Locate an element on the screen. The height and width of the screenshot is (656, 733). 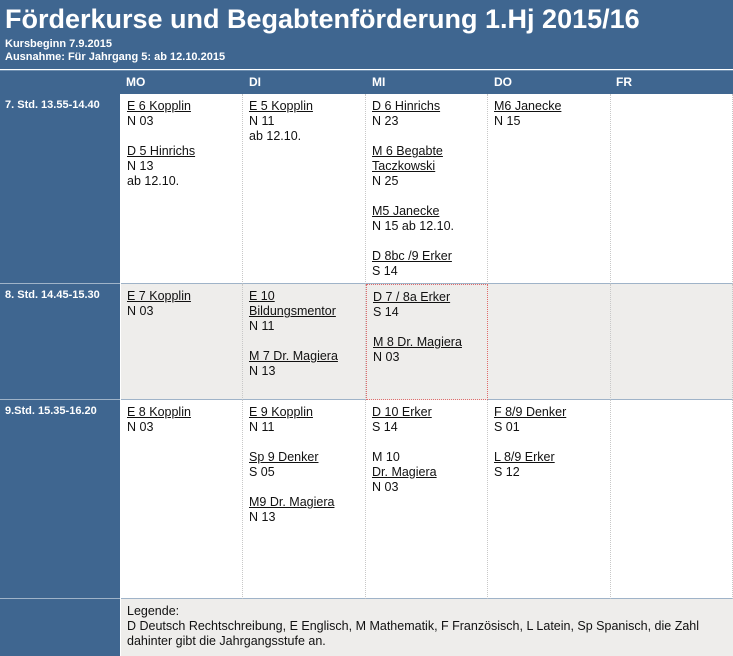
cell-do-row2 is located at coordinates (549, 342).